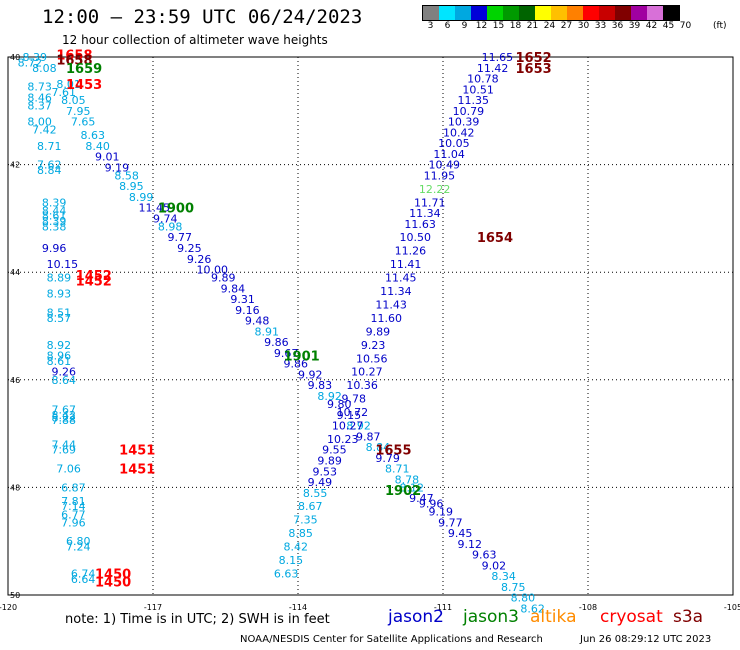  Describe the element at coordinates (242, 299) in the screenshot. I see `wave-height-reading: 9.31` at that location.